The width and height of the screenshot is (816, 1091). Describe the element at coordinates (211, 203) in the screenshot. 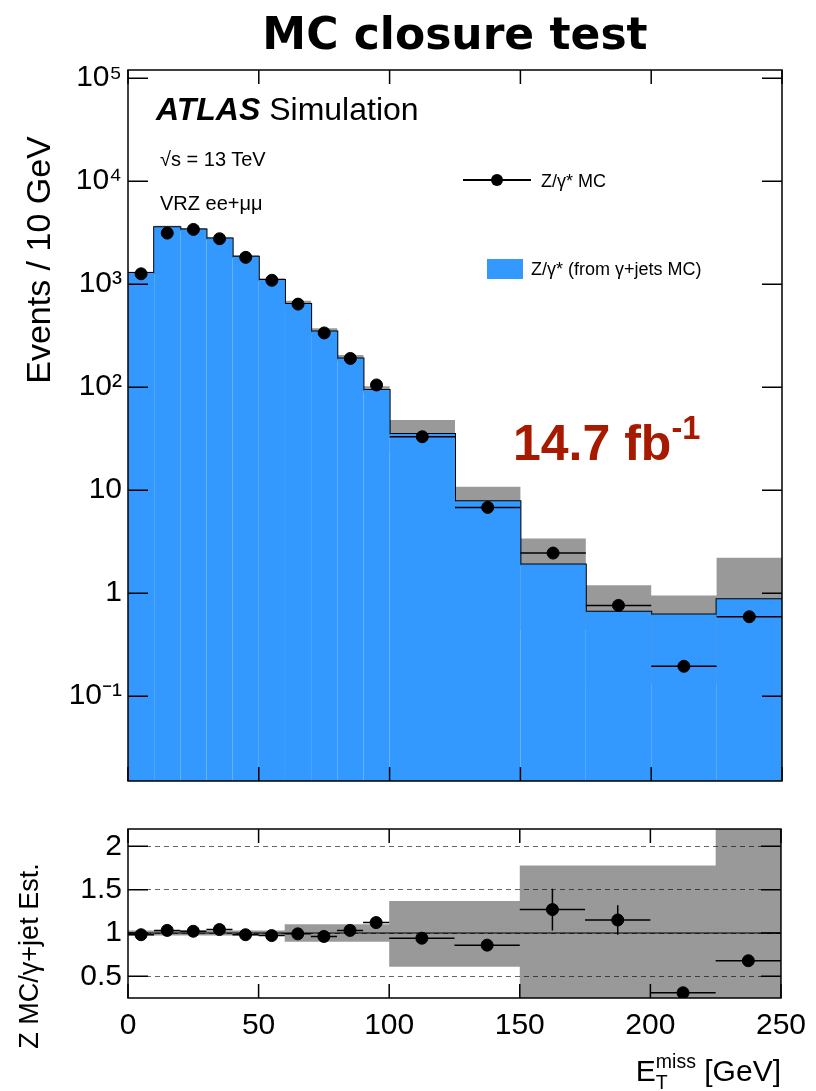

I see `annotation: VRZ ee+μμ` at that location.